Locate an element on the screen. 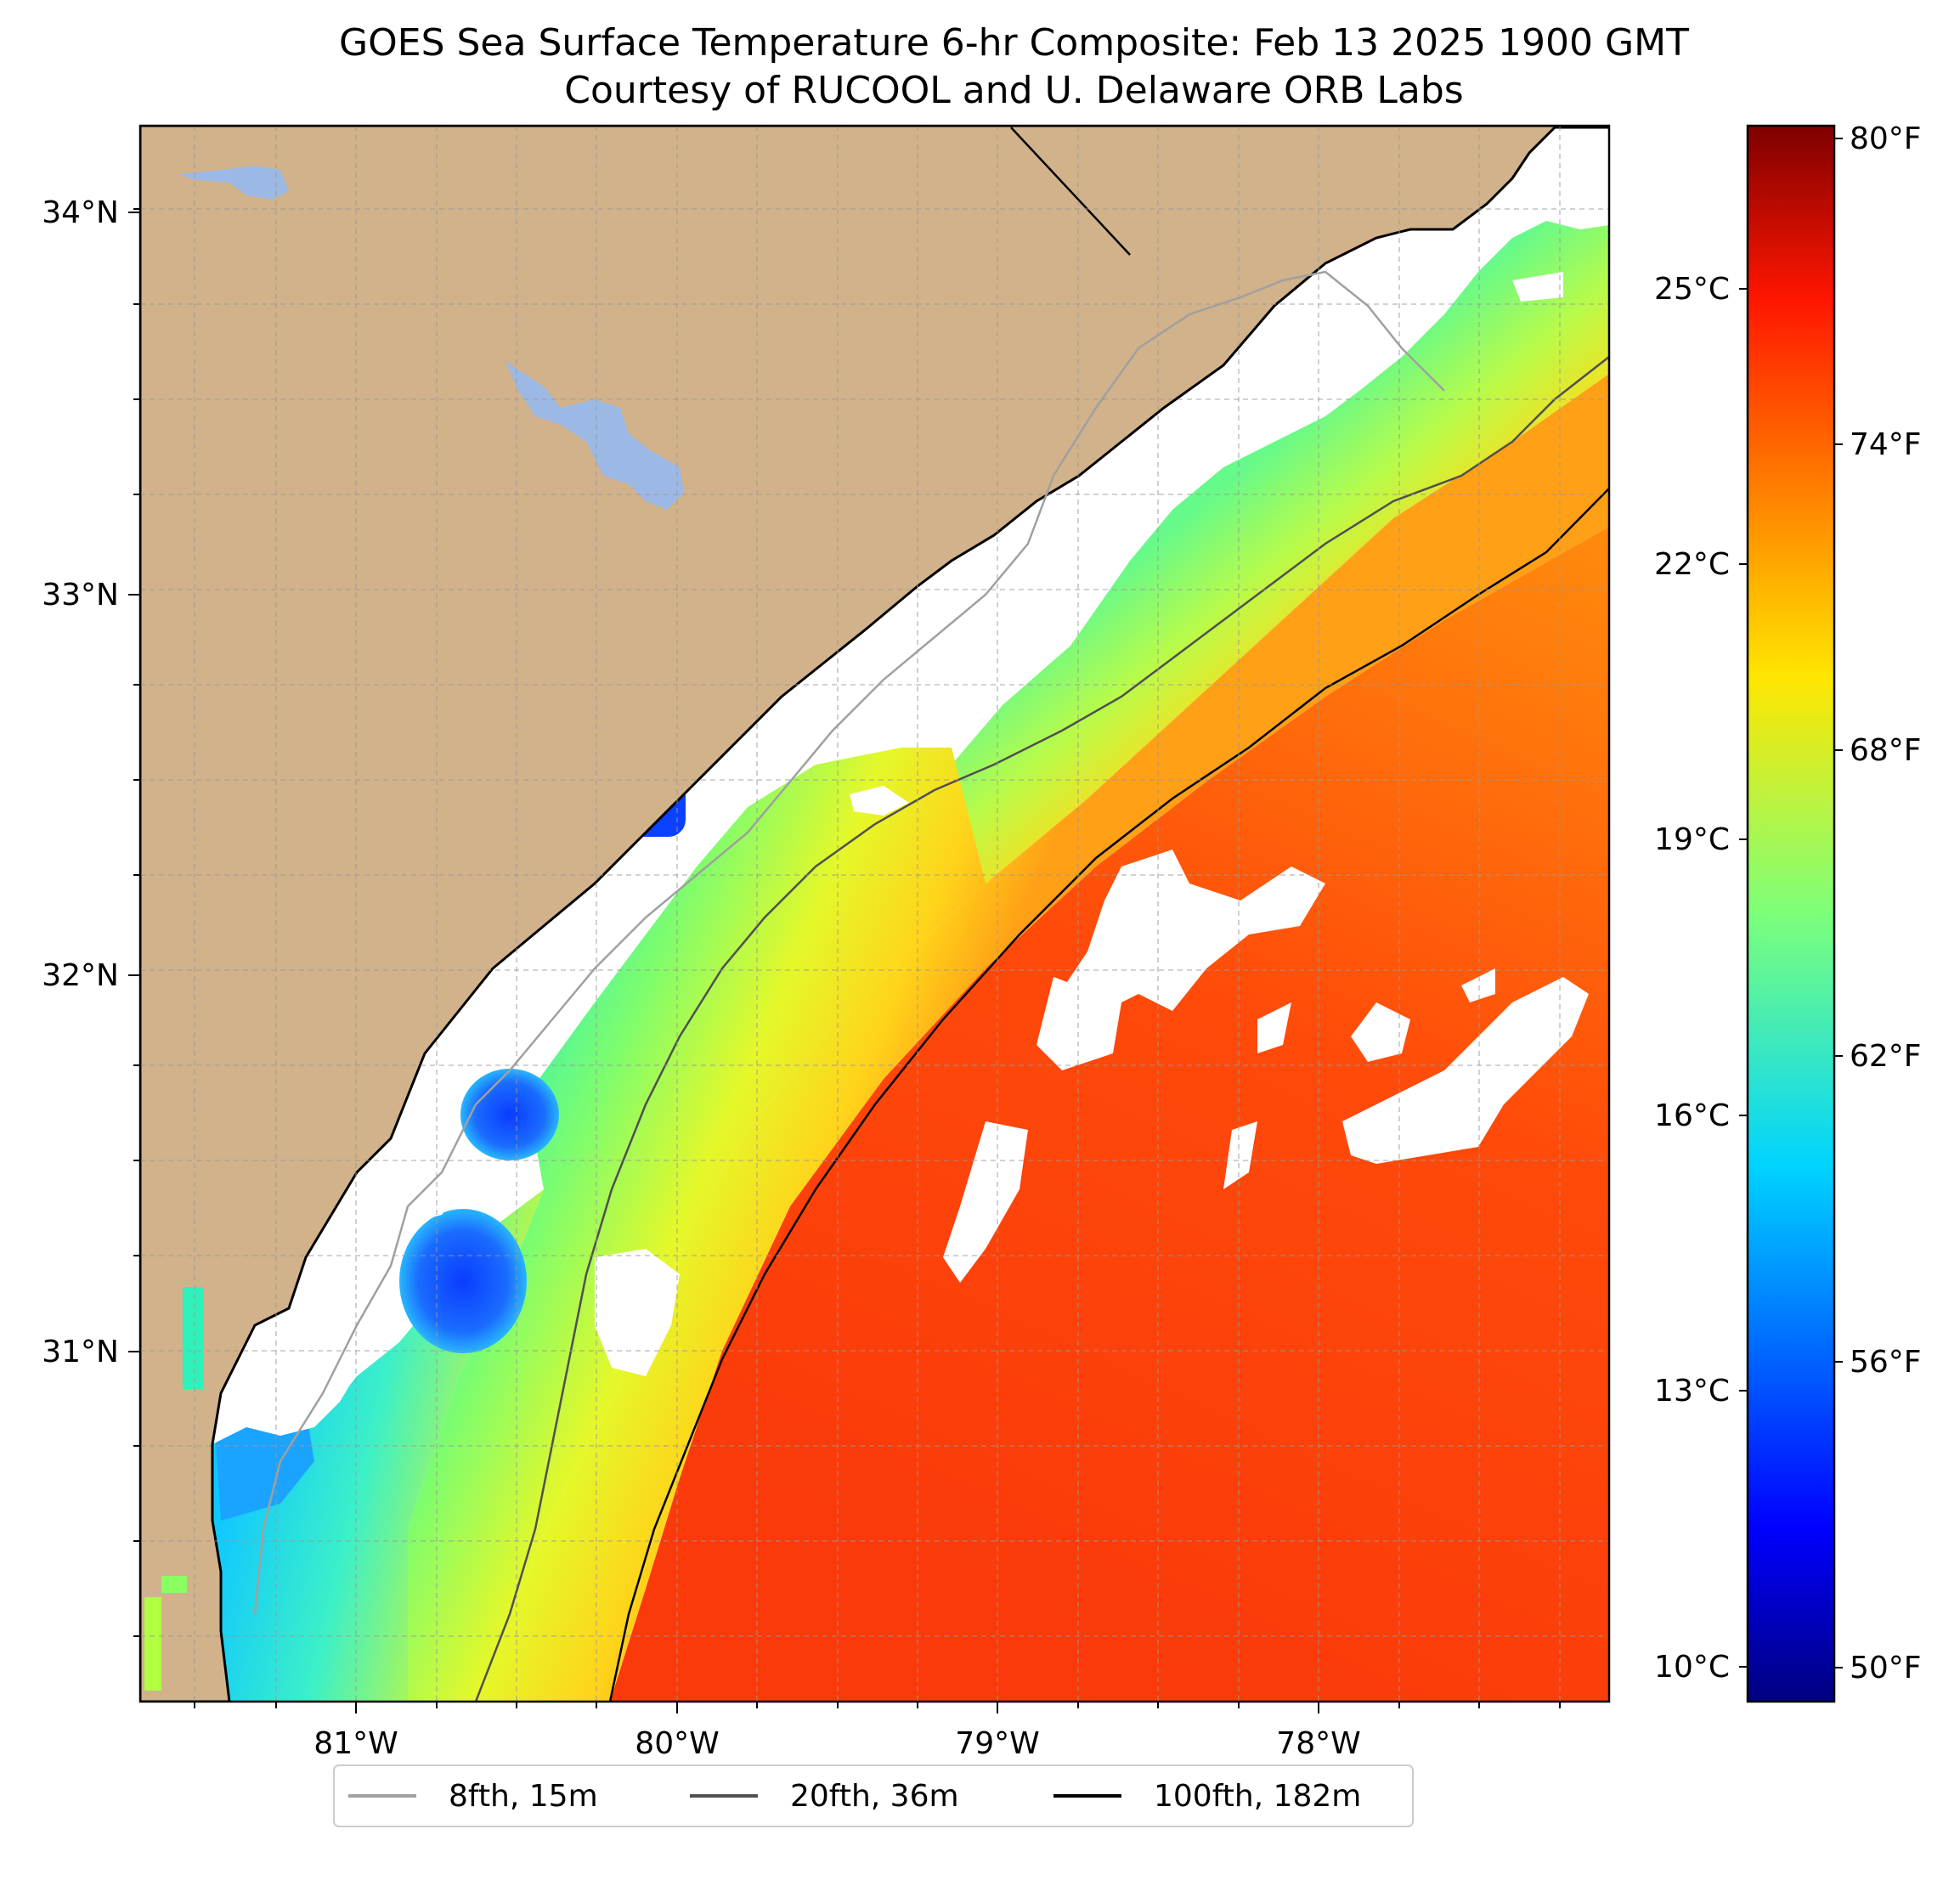  lon-tick-label: 81°W is located at coordinates (356, 1743).